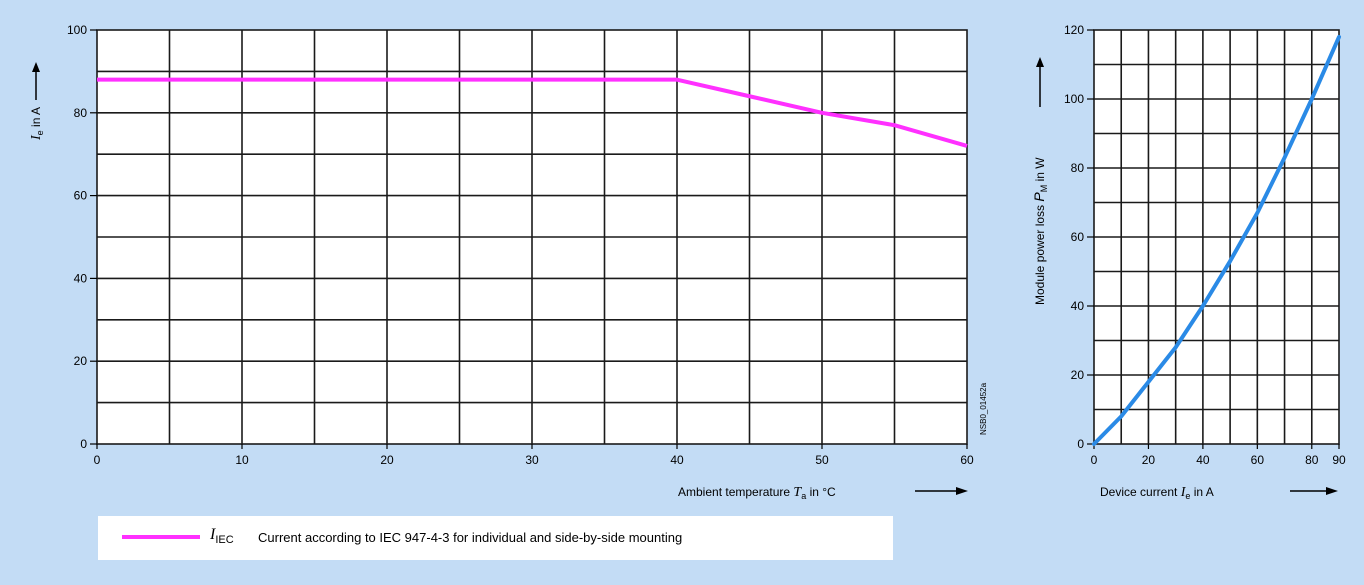 The height and width of the screenshot is (585, 1364). What do you see at coordinates (1203, 460) in the screenshot?
I see `right-x-tick-label: 40` at bounding box center [1203, 460].